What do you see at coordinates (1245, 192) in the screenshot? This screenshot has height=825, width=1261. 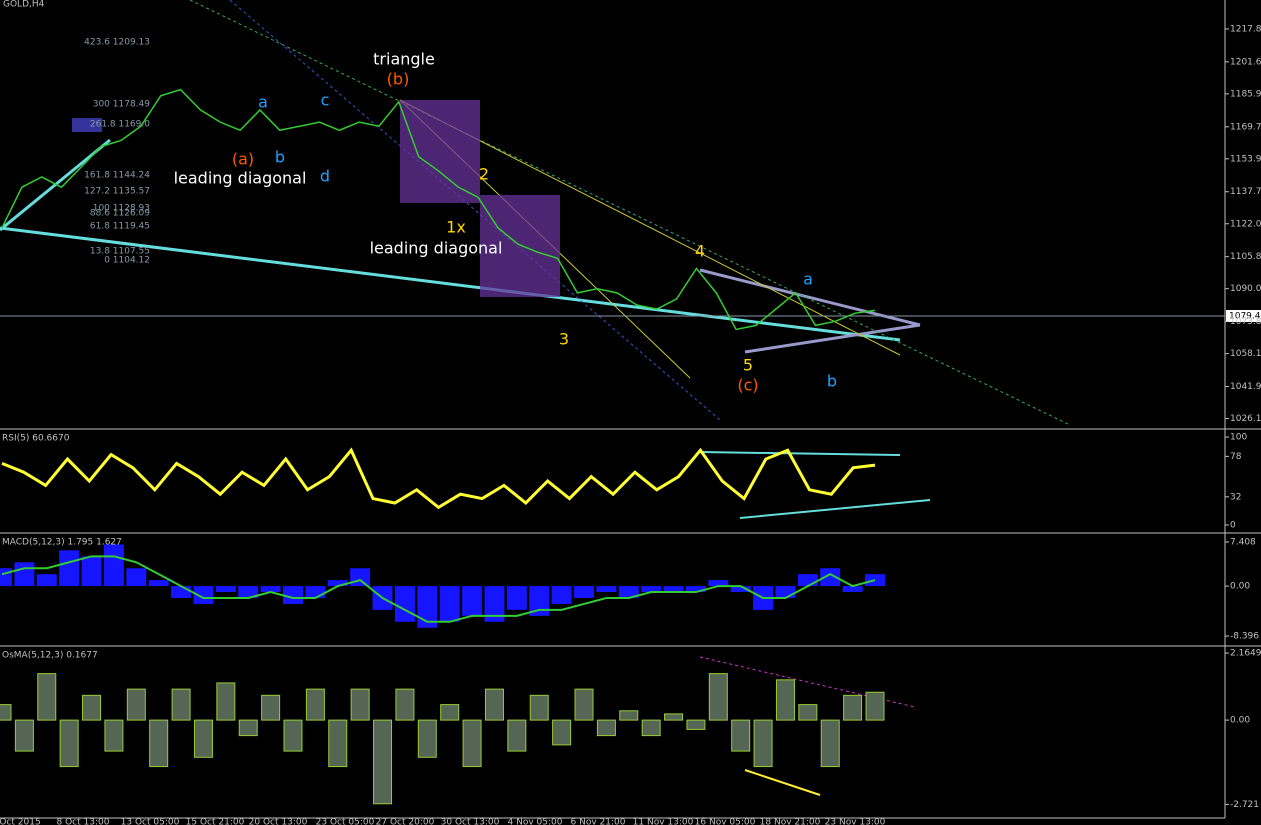 I see `y-tick-label: 1137.75` at bounding box center [1245, 192].